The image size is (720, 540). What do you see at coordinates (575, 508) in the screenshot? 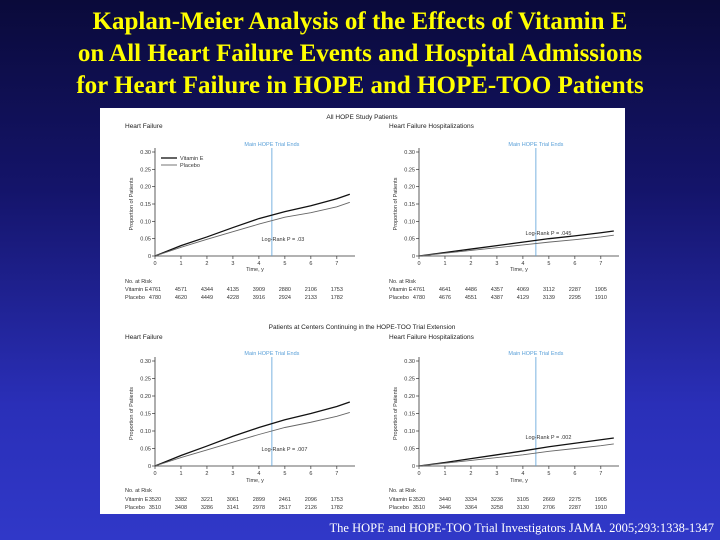
I see `panel-4-at-risk-count: 2287` at bounding box center [575, 508].